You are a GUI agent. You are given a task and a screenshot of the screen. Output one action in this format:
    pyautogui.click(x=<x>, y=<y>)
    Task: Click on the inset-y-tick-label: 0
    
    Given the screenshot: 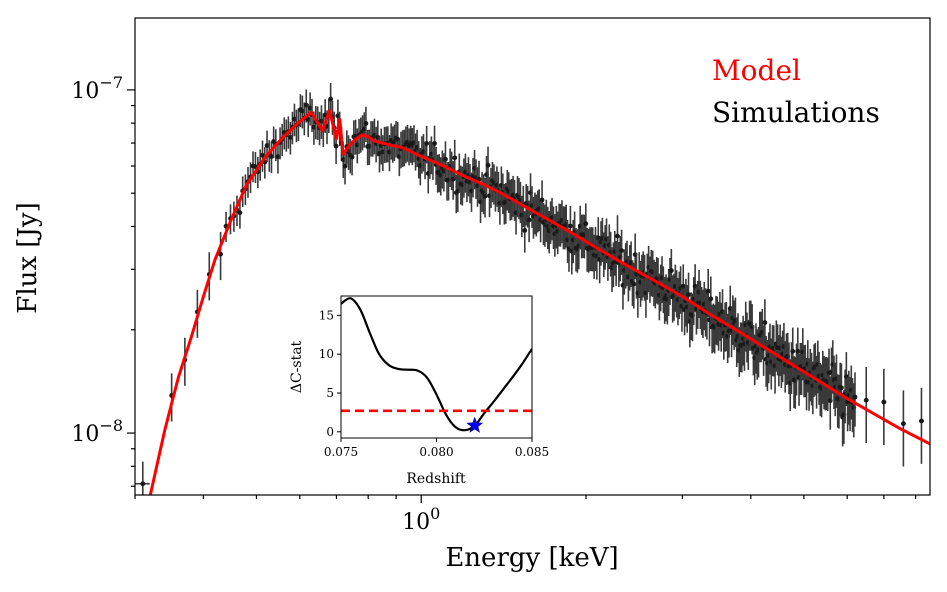 What is the action you would take?
    pyautogui.click(x=330, y=432)
    